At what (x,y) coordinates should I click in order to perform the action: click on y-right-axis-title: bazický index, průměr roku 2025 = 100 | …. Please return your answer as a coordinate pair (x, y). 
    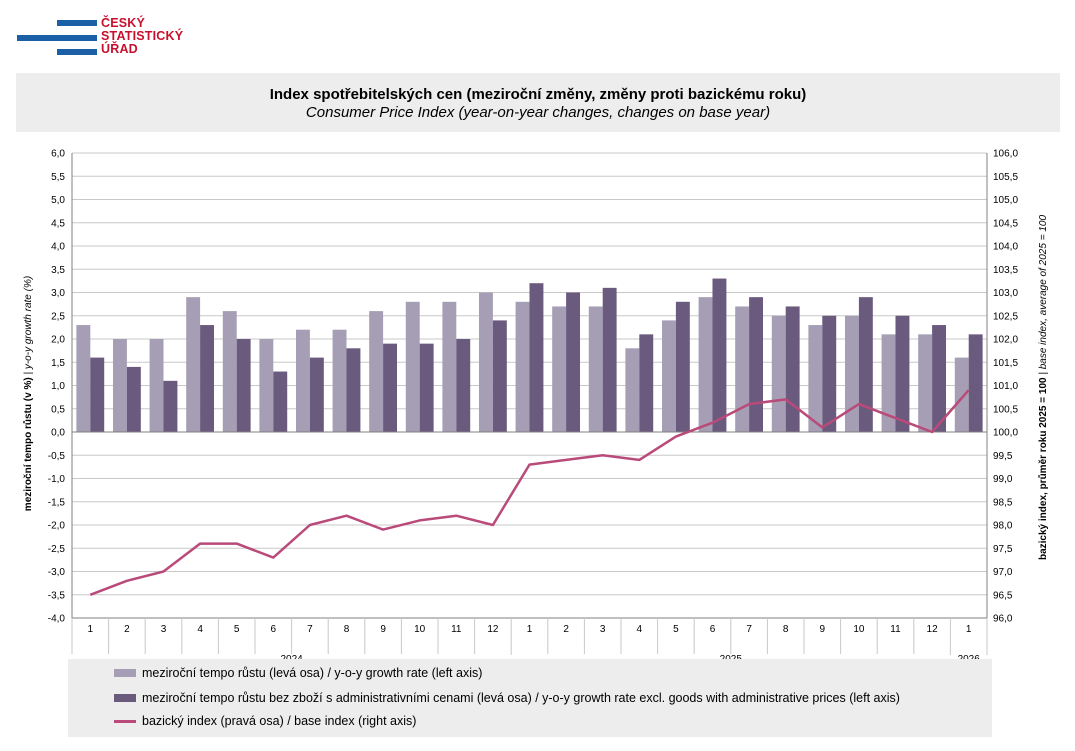
    Looking at the image, I should click on (1043, 387).